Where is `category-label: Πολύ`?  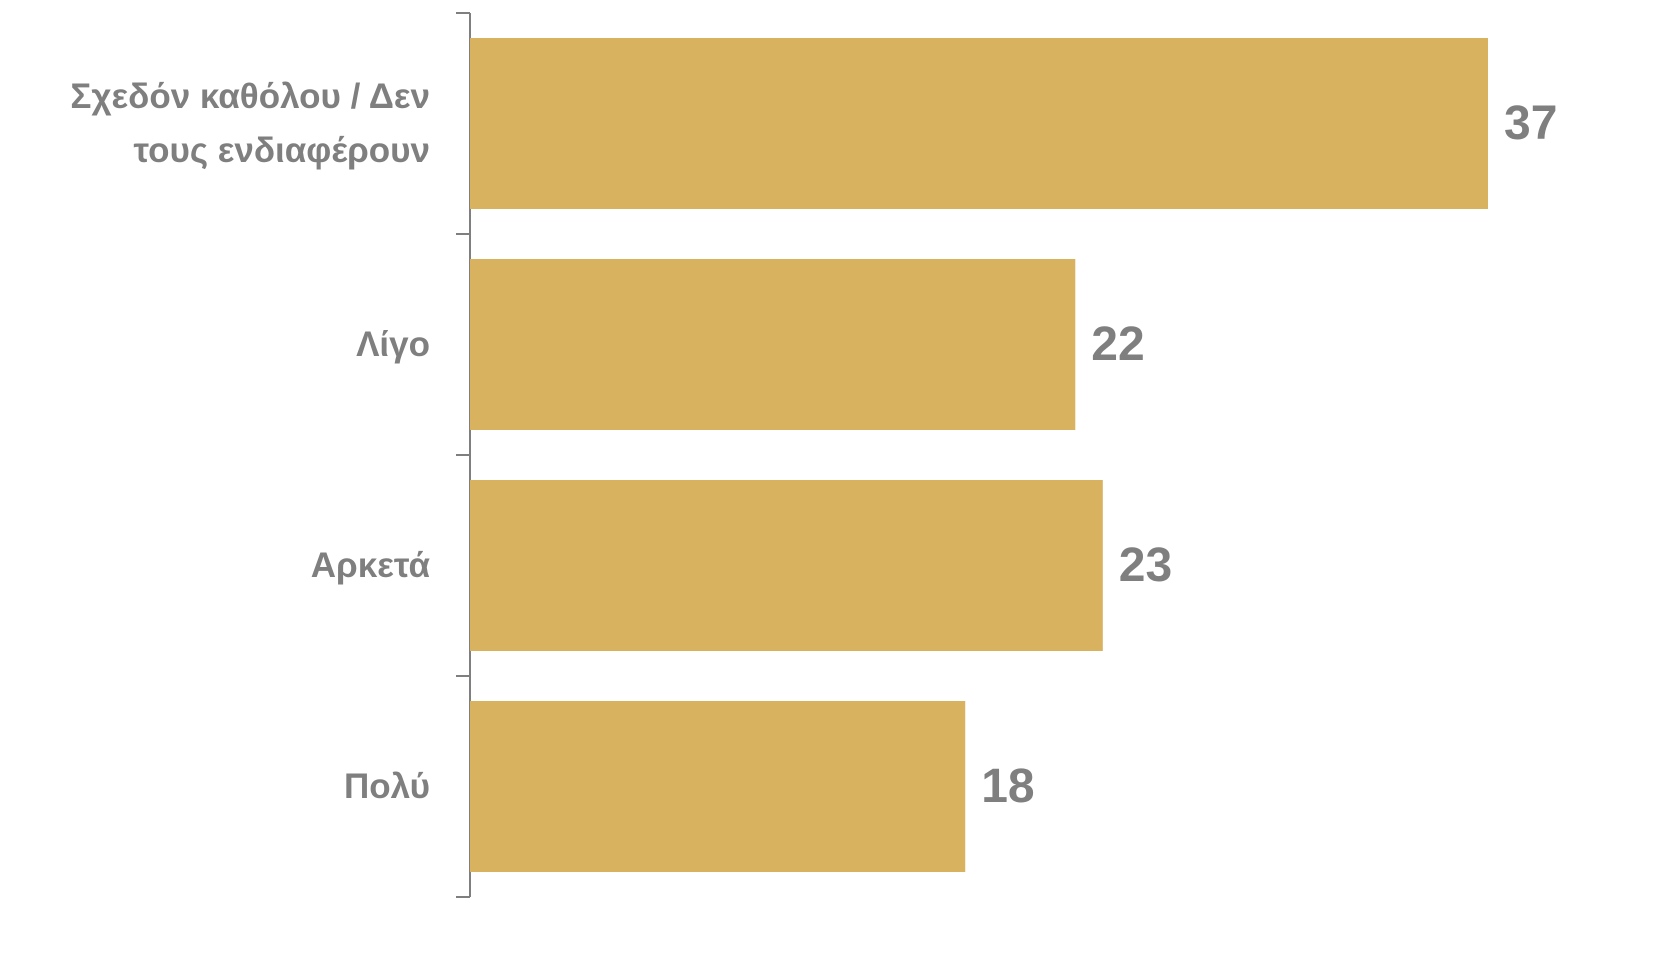
category-label: Πολύ is located at coordinates (387, 786).